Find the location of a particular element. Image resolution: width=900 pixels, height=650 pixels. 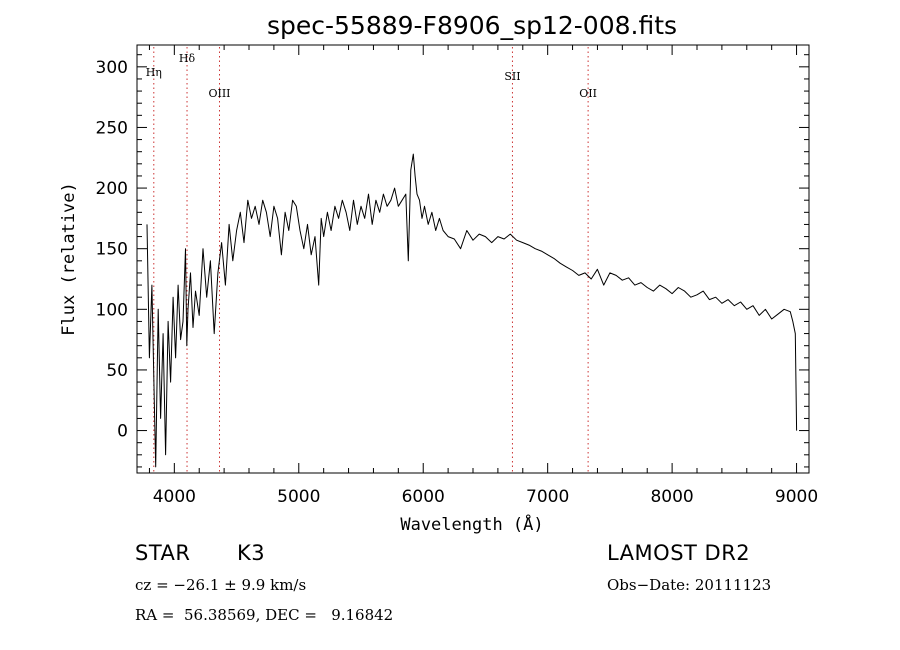

sky-coordinates: RA = 56.38569, DEC = 9.16842 is located at coordinates (264, 615).